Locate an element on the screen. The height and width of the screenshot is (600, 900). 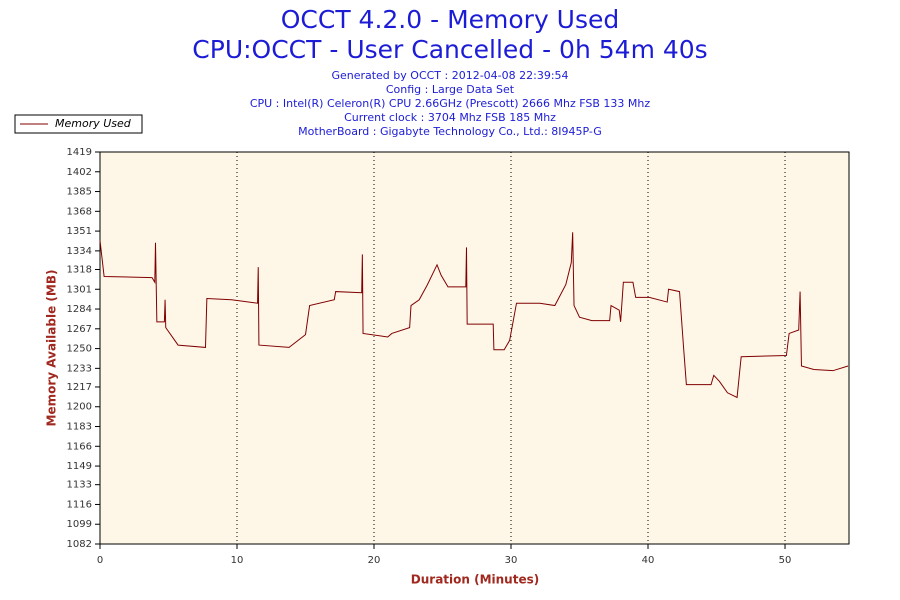
x-tick-label: 40 is located at coordinates (648, 560).